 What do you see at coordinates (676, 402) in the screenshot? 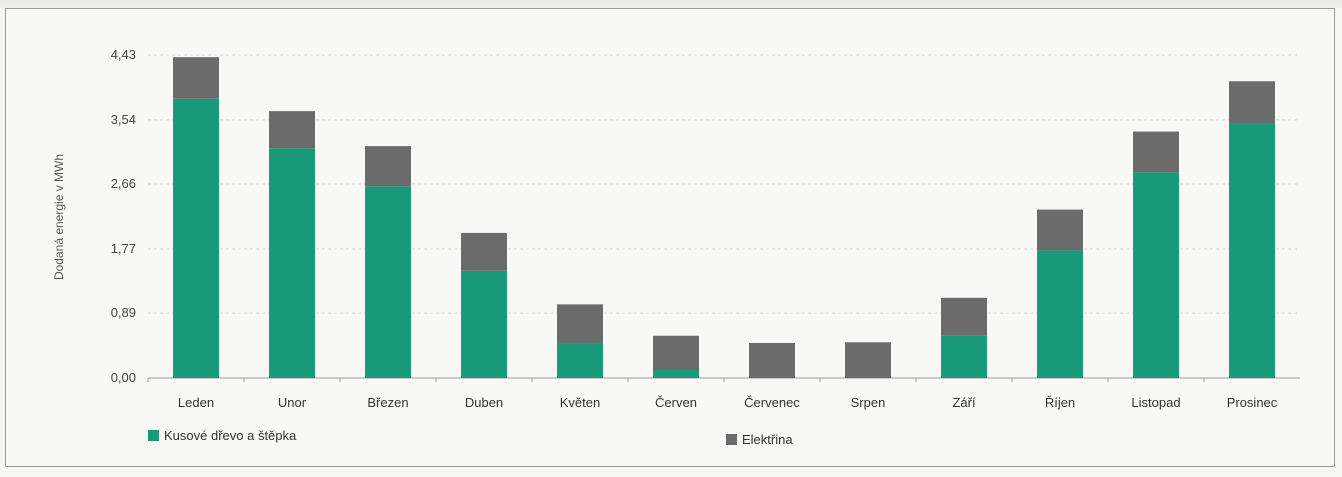
I see `x-tick-label: Červen` at bounding box center [676, 402].